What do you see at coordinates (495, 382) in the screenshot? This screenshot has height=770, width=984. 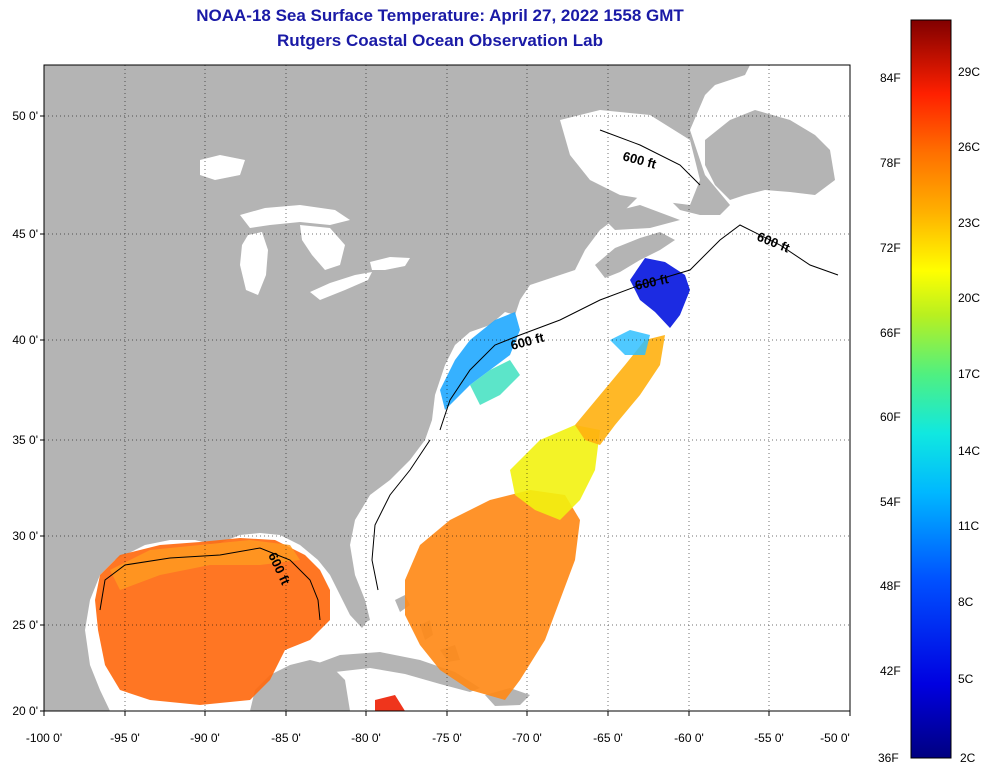 I see `sst-shelf-cyan` at bounding box center [495, 382].